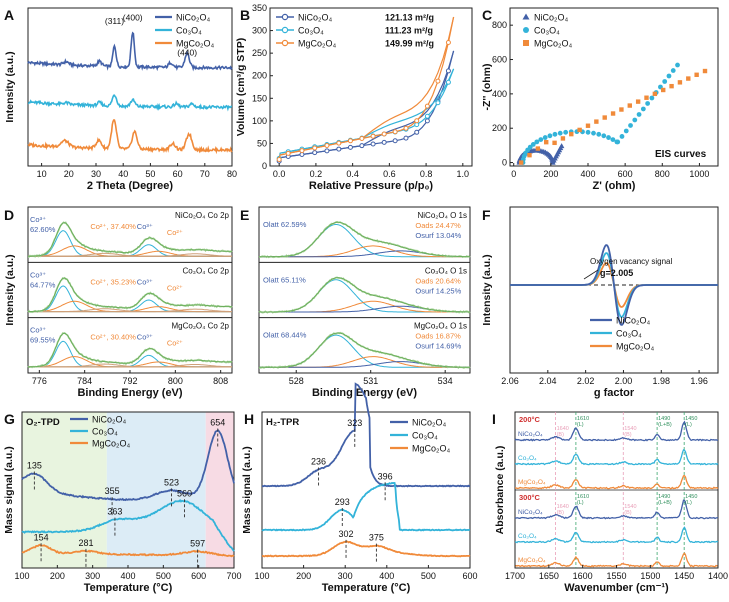  What do you see at coordinates (499, 25) in the screenshot?
I see `y-tick-label: 800` at bounding box center [499, 25].